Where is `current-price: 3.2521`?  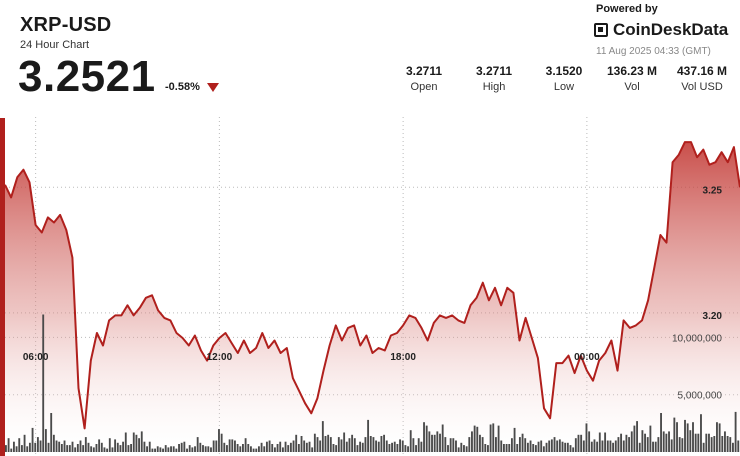 current-price: 3.2521 is located at coordinates (87, 76).